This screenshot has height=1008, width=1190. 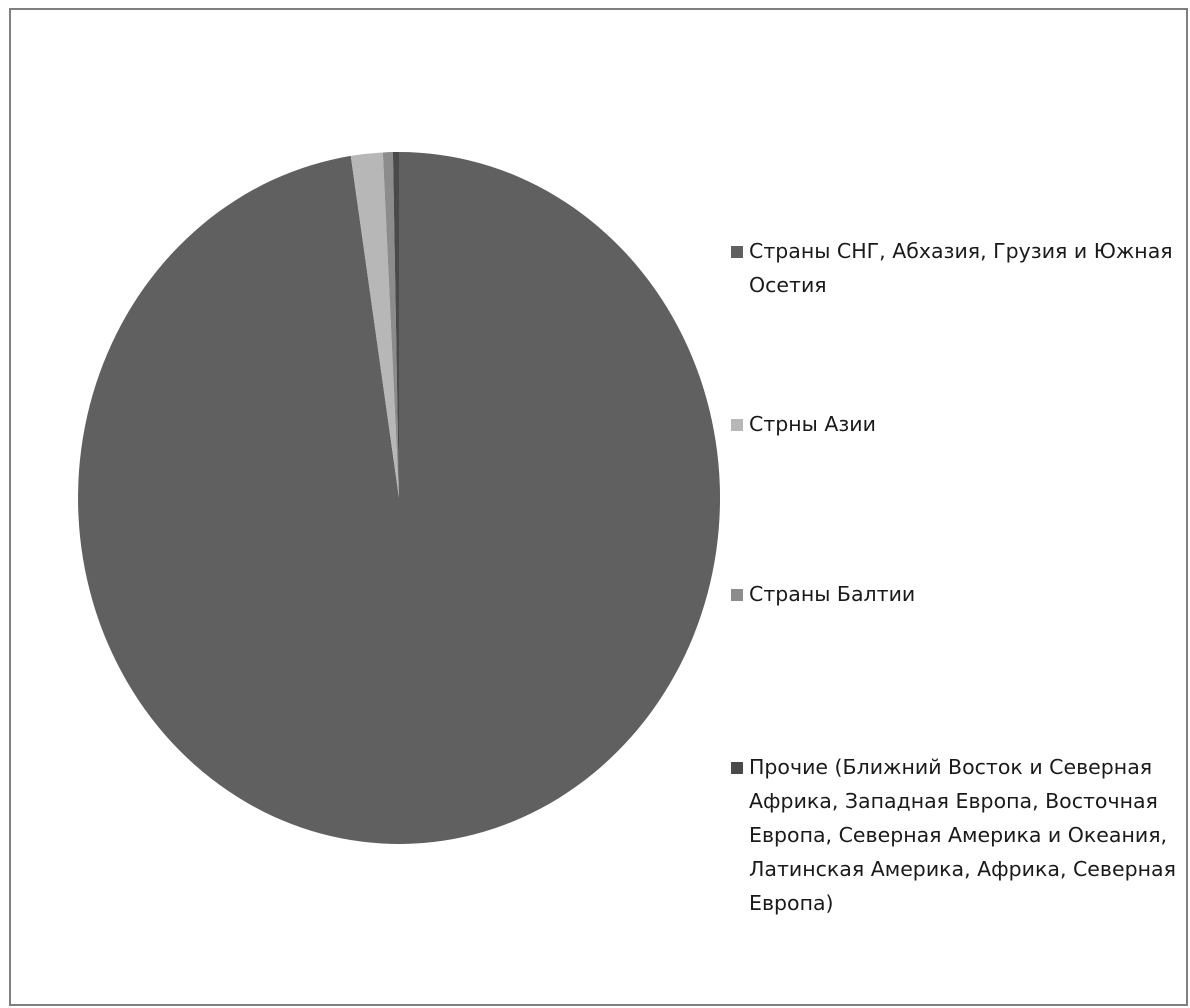 What do you see at coordinates (737, 425) in the screenshot?
I see `legend-swatch-asia` at bounding box center [737, 425].